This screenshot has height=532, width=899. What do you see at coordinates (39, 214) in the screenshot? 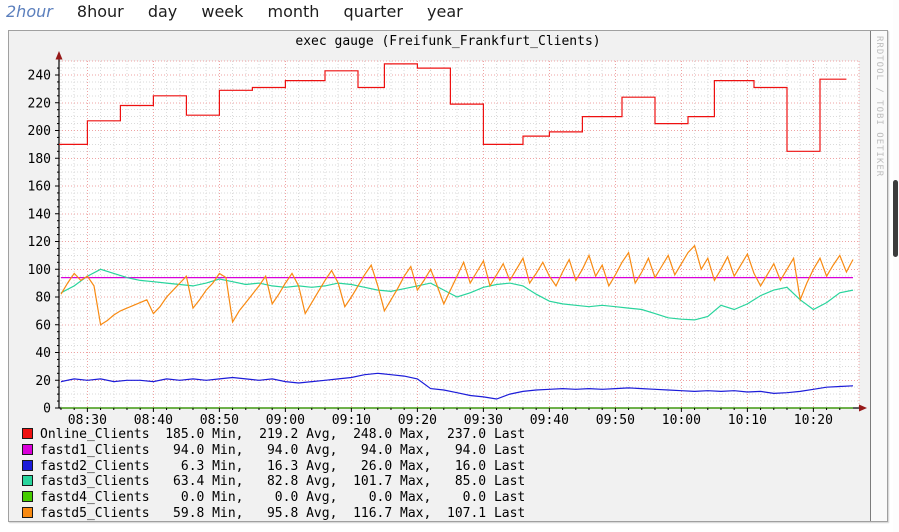
I see `svg-text: 140` at bounding box center [39, 214].